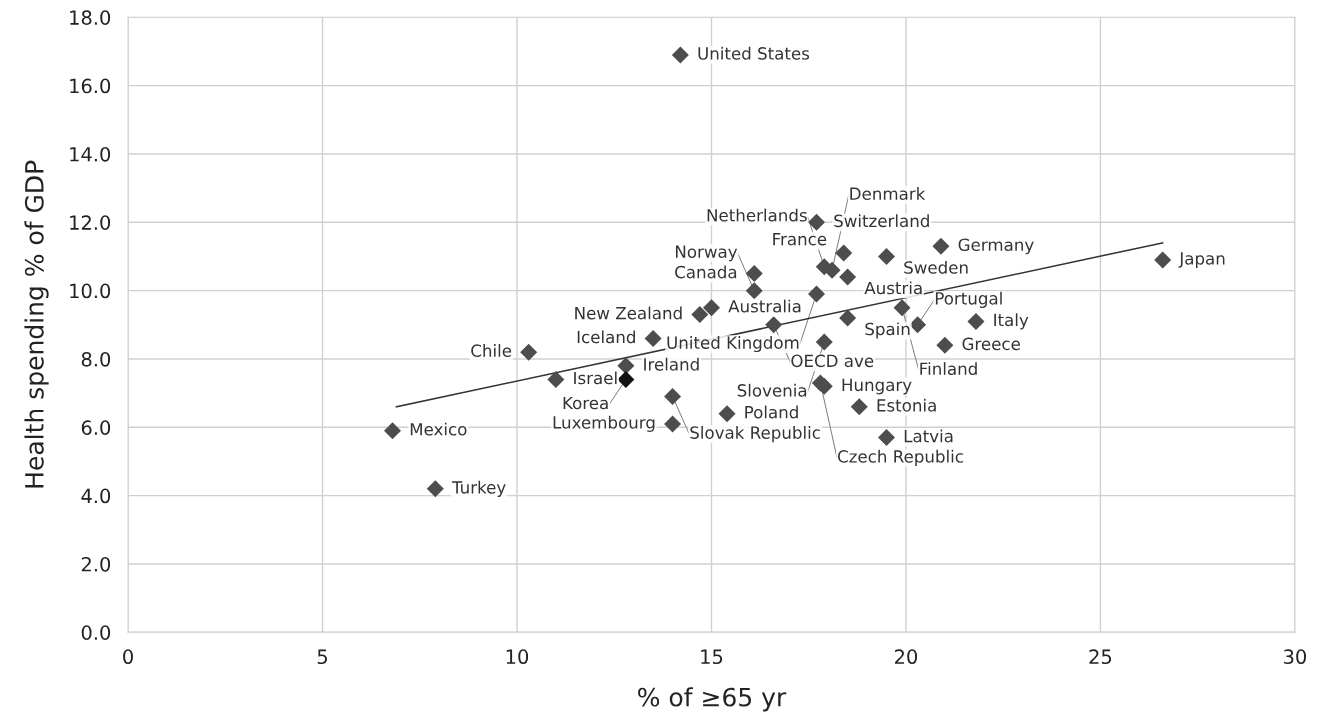 This screenshot has height=721, width=1320. I want to click on y-tick-label: 0.0, so click(96, 632).